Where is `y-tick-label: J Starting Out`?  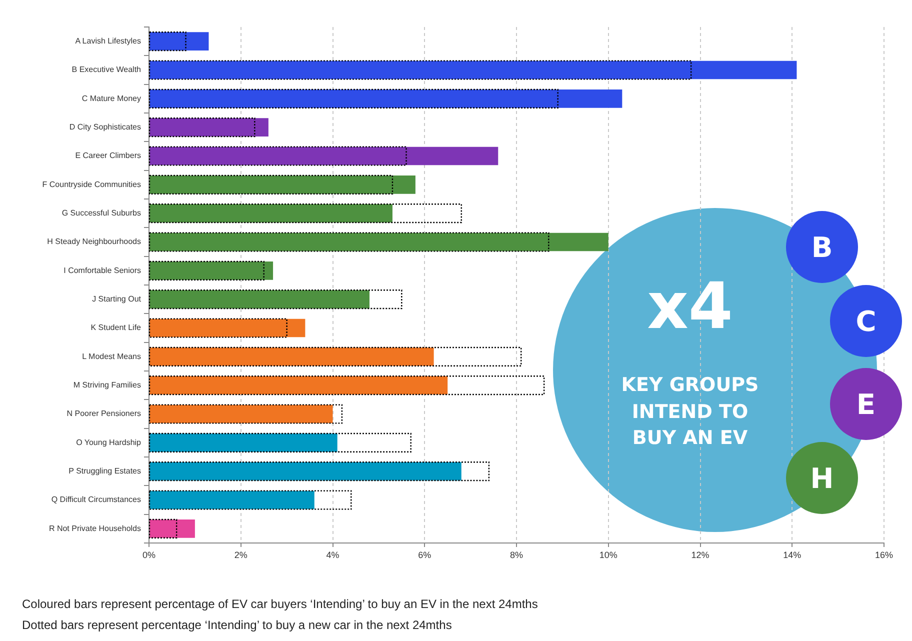
y-tick-label: J Starting Out is located at coordinates (117, 299).